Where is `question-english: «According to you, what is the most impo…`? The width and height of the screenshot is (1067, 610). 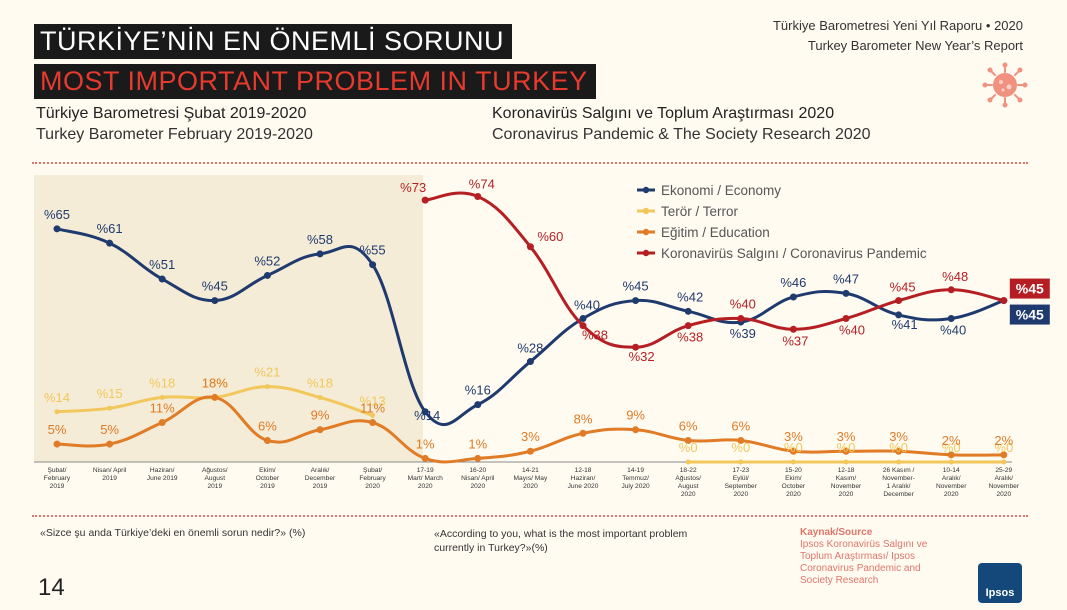
question-english: «According to you, what is the most impo… is located at coordinates (561, 541).